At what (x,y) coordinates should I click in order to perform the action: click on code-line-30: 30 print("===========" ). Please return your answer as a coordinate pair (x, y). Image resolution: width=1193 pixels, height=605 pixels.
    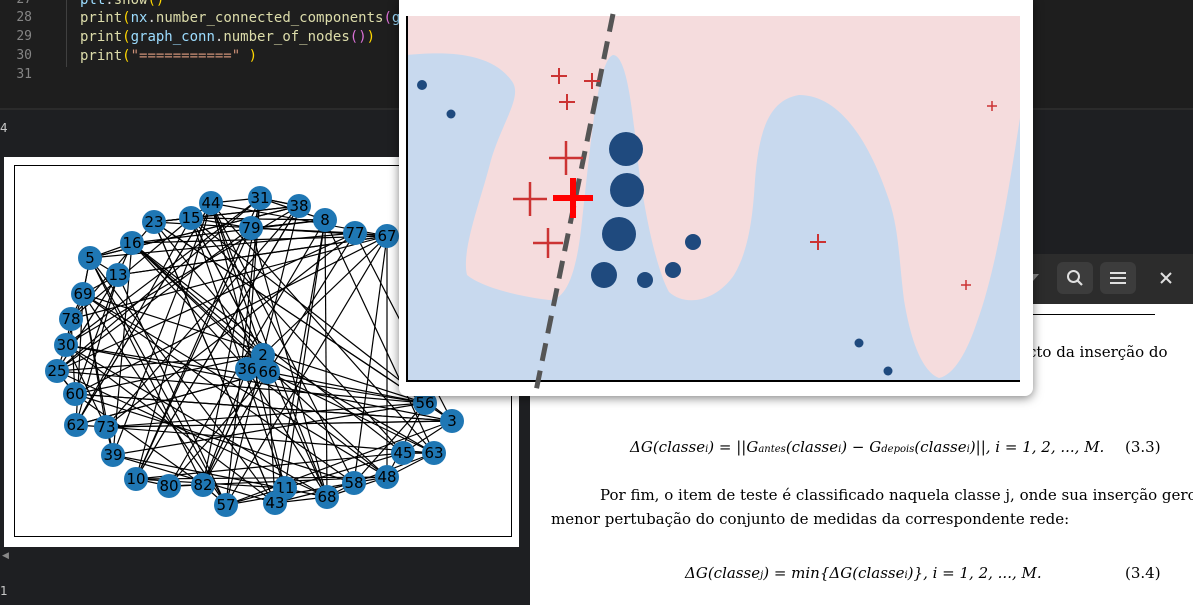
    Looking at the image, I should click on (596, 57).